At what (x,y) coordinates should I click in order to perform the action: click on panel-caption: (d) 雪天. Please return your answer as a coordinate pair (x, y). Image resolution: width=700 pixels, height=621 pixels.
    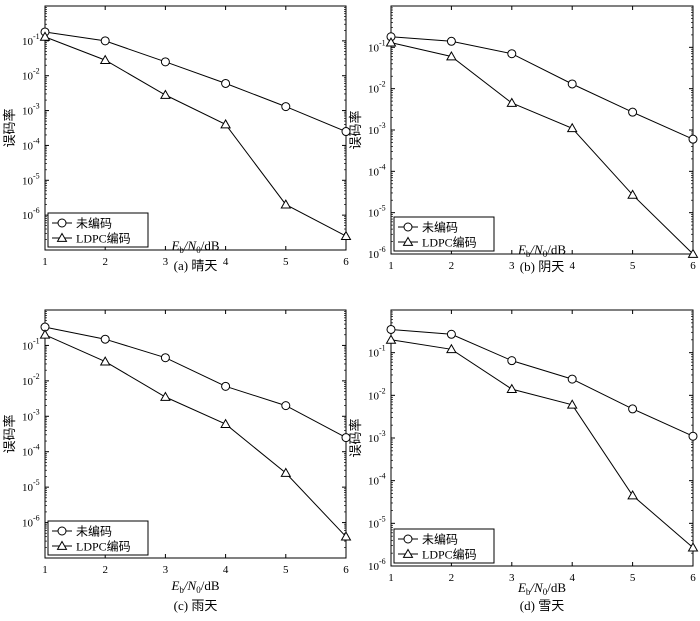
    Looking at the image, I should click on (542, 605).